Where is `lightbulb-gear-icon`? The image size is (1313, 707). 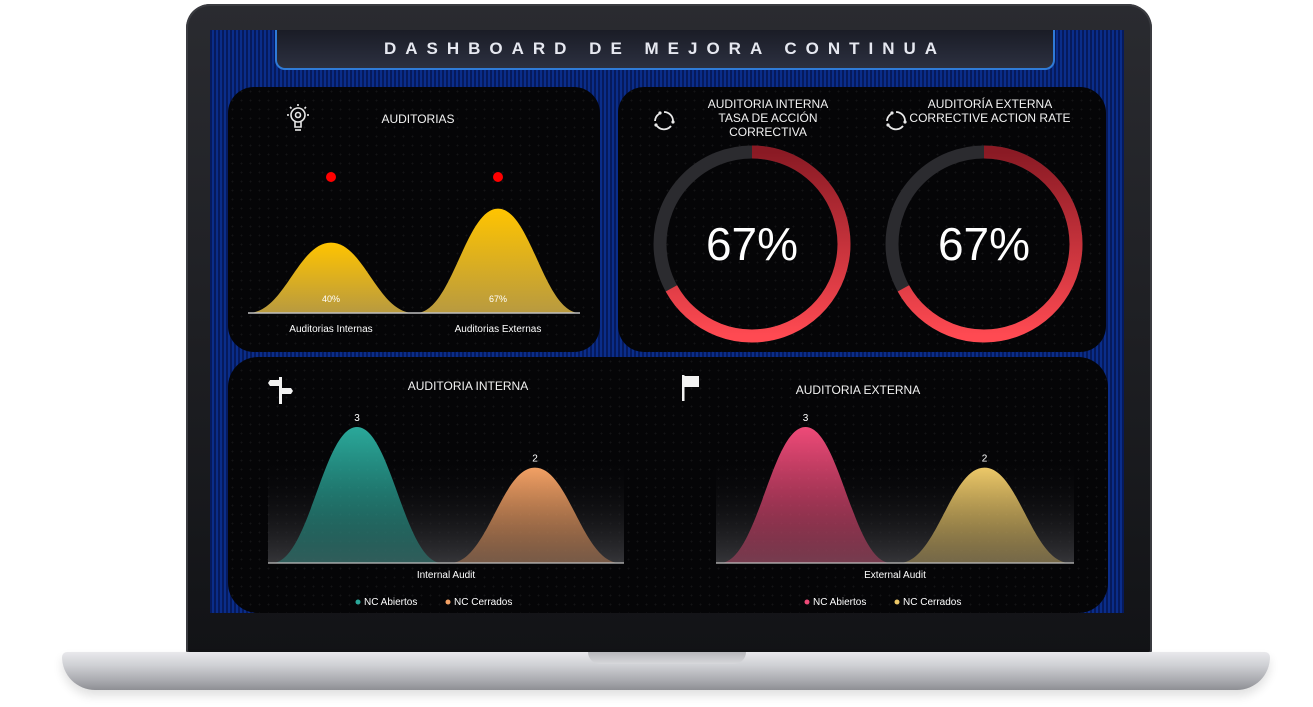 lightbulb-gear-icon is located at coordinates (298, 117).